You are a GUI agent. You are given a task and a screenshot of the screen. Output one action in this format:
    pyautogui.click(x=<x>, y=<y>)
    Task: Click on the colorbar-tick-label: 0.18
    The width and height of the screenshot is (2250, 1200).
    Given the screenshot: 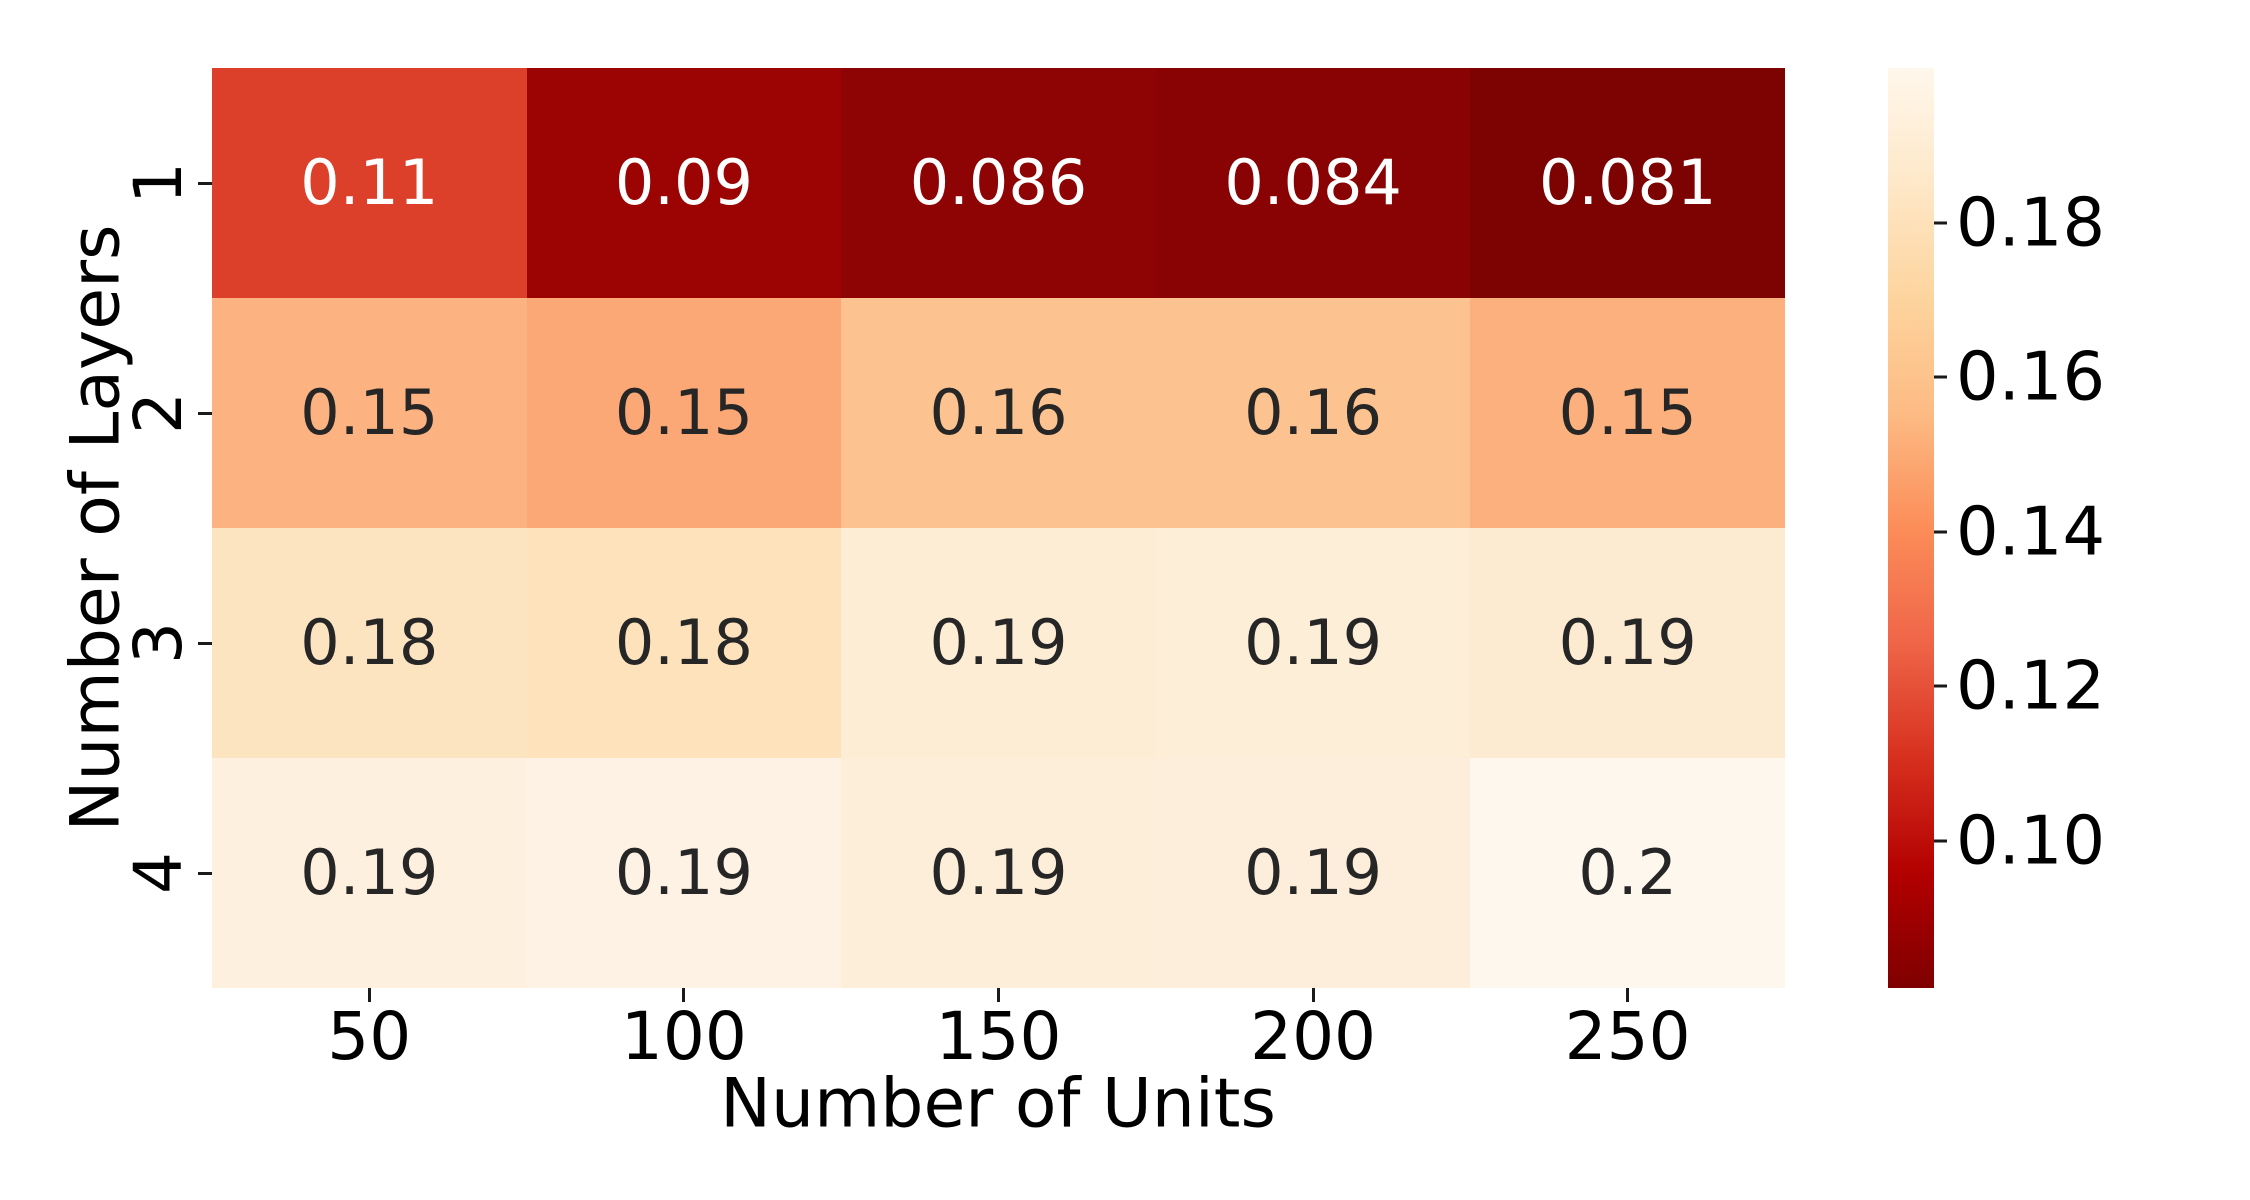 What is the action you would take?
    pyautogui.click(x=2031, y=222)
    